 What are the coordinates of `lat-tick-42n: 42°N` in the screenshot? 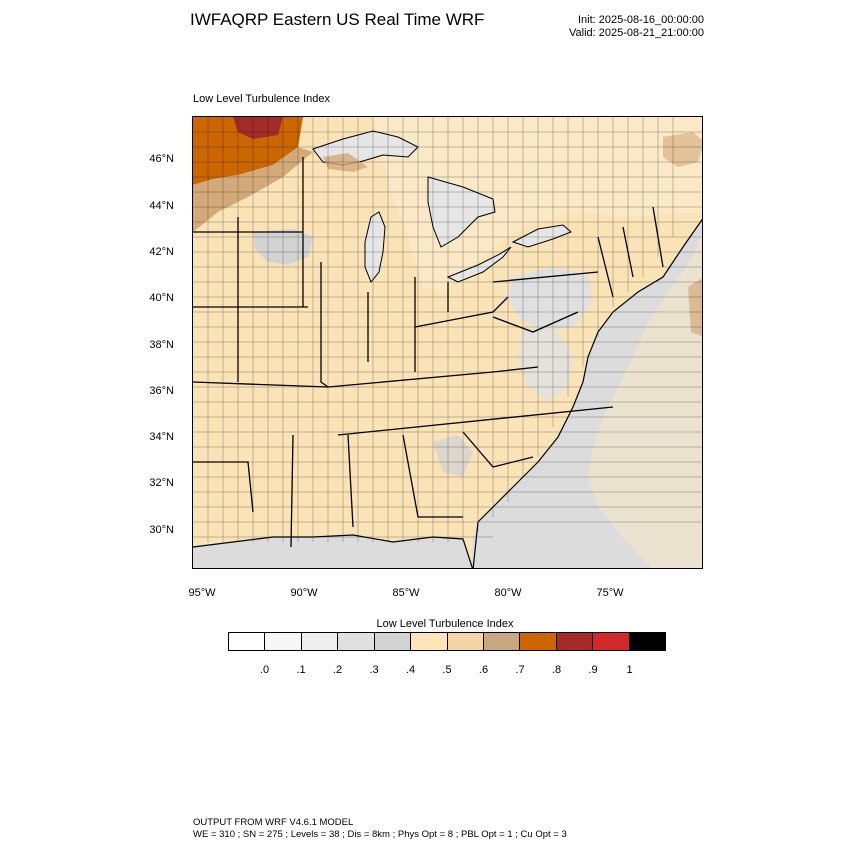 It's located at (161, 252).